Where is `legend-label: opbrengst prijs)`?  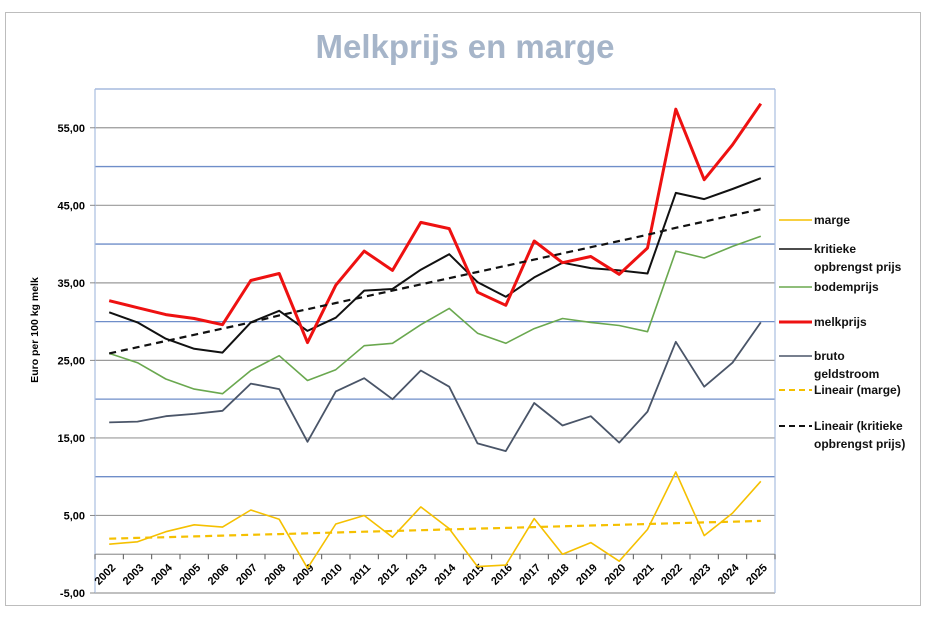 legend-label: opbrengst prijs) is located at coordinates (859, 444).